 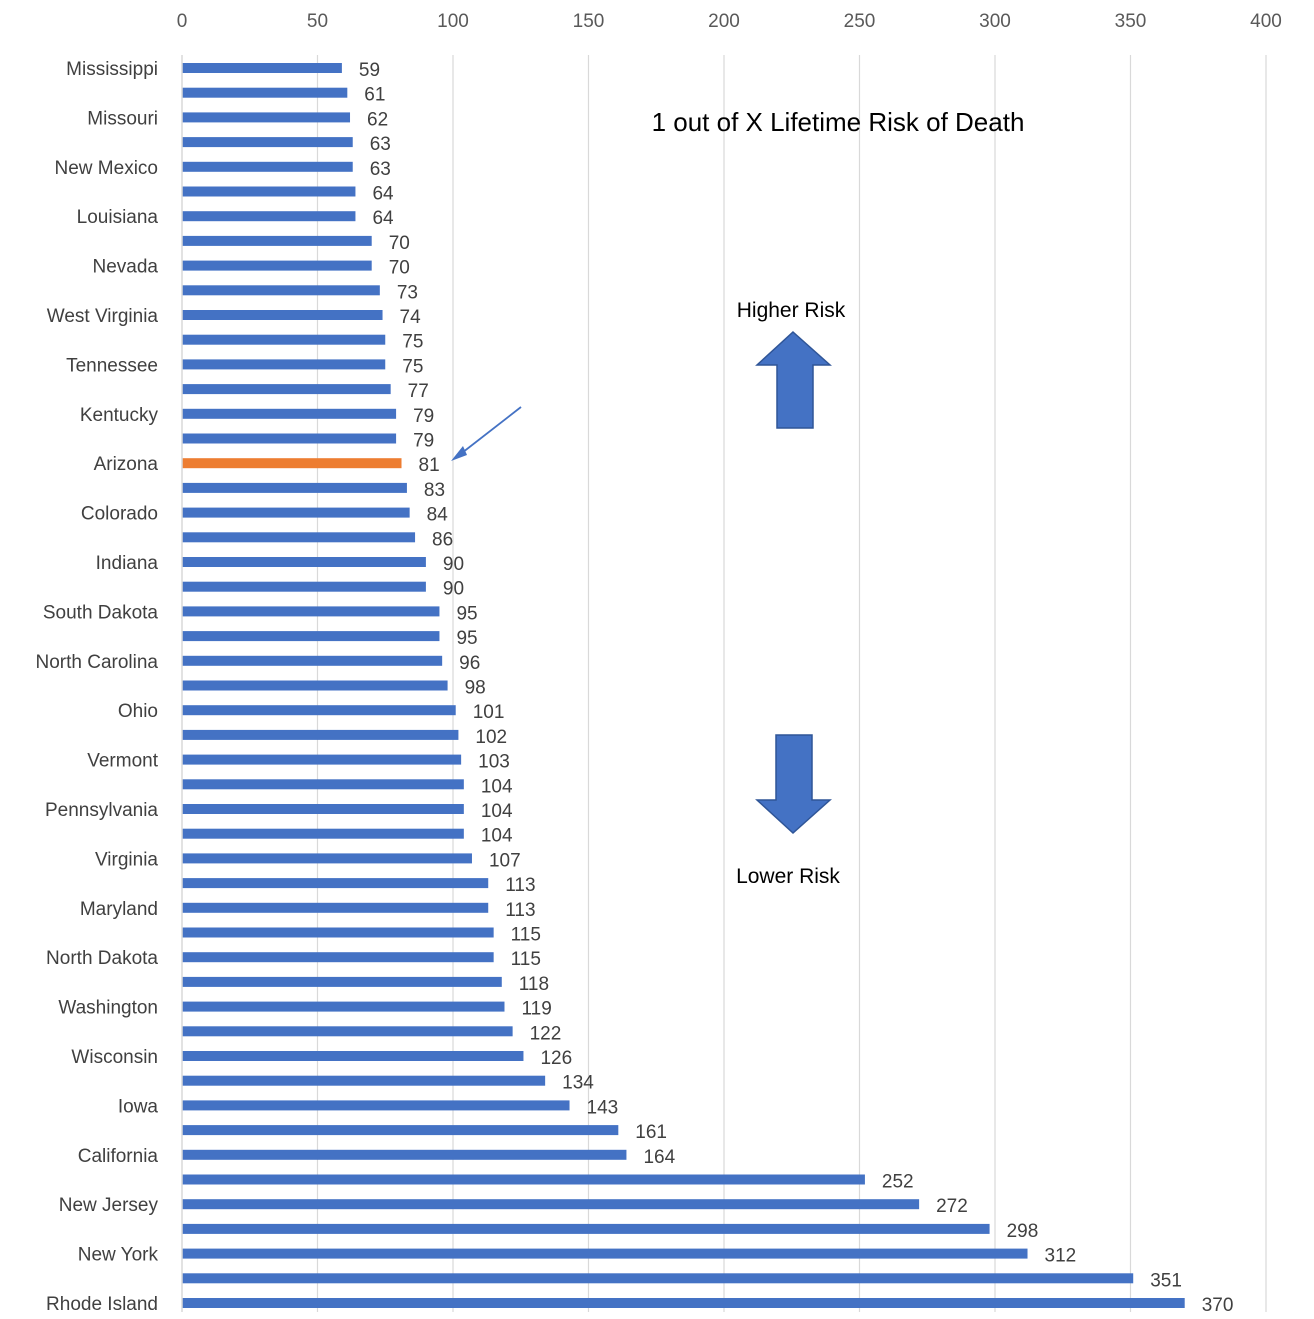 I want to click on down-arrow-icon, so click(x=793, y=784).